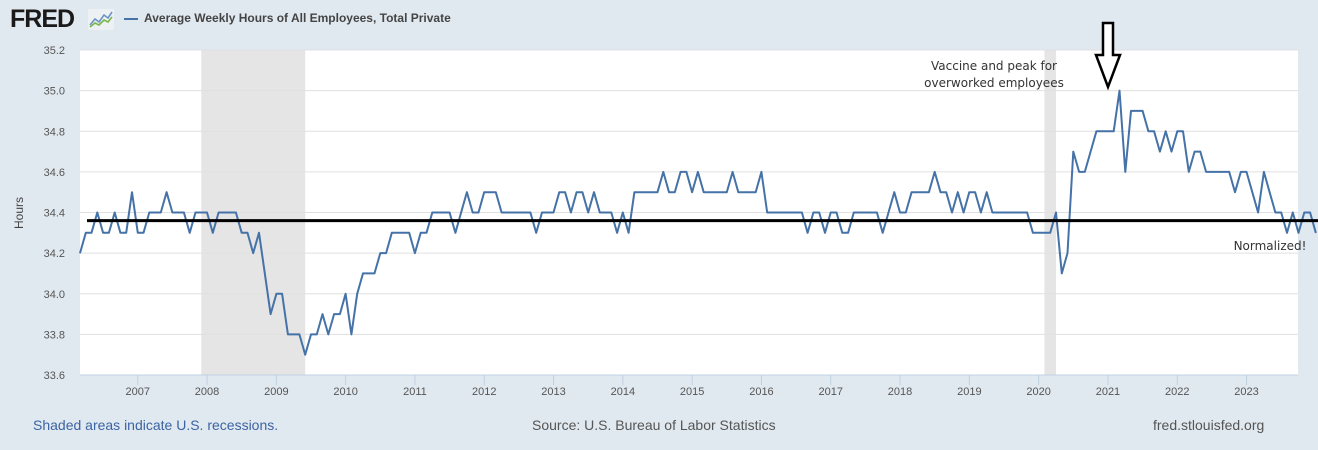  What do you see at coordinates (54, 132) in the screenshot?
I see `y-tick-label: 34.8` at bounding box center [54, 132].